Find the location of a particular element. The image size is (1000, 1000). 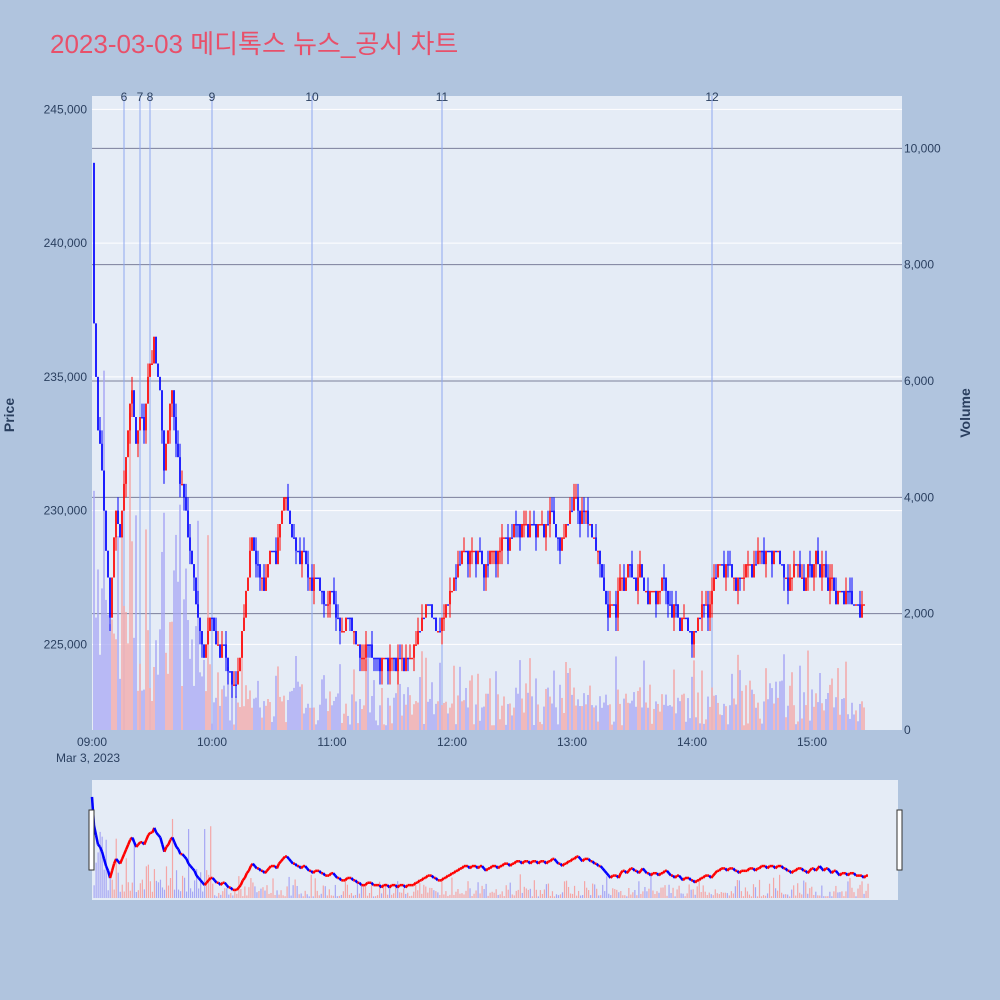

range-slider-left-handle is located at coordinates (91, 840).